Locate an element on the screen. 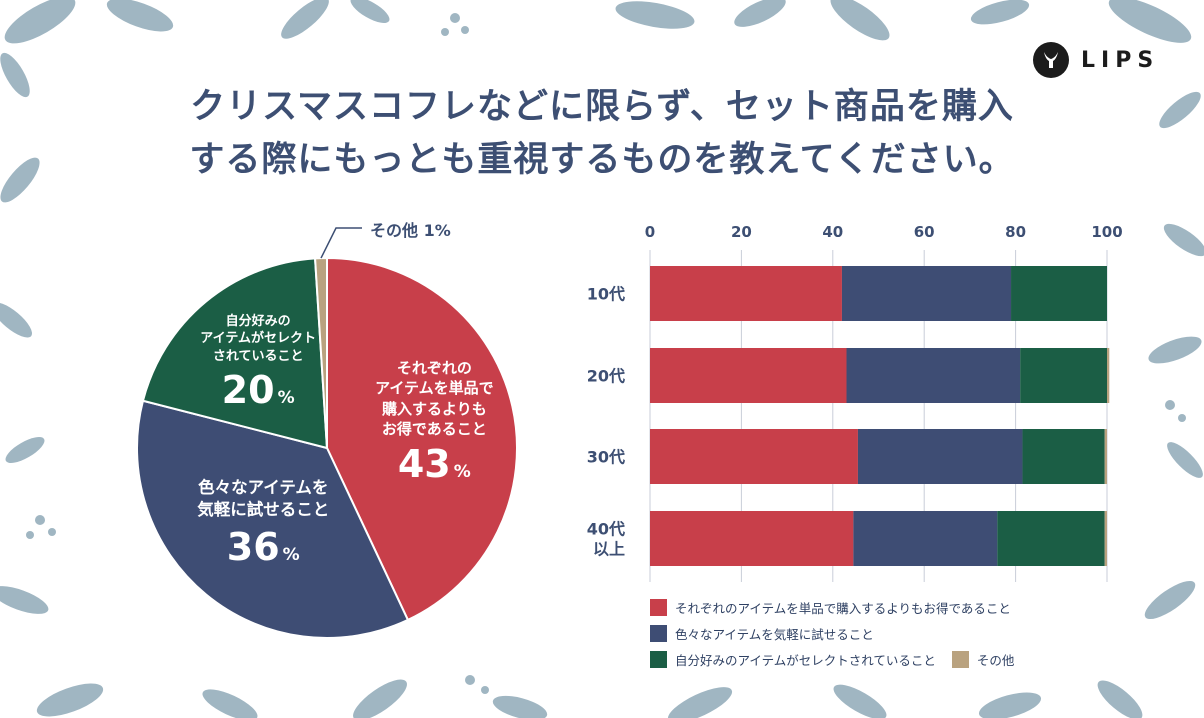  pie-percent-value: 43 is located at coordinates (424, 463).